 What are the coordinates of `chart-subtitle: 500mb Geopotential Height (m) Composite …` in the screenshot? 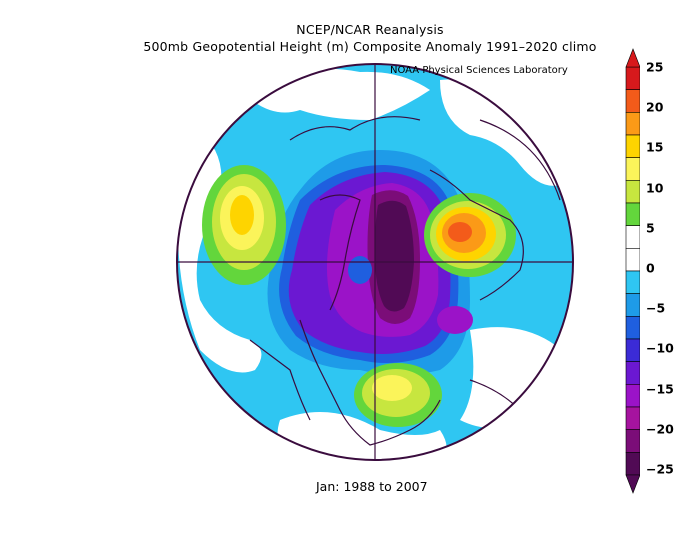 It's located at (370, 46).